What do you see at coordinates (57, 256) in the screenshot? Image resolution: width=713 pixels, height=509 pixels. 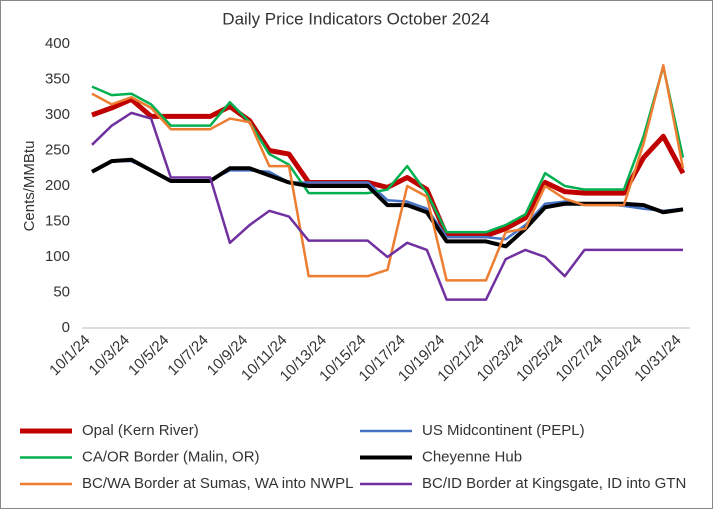 I see `y-tick-label: 100` at bounding box center [57, 256].